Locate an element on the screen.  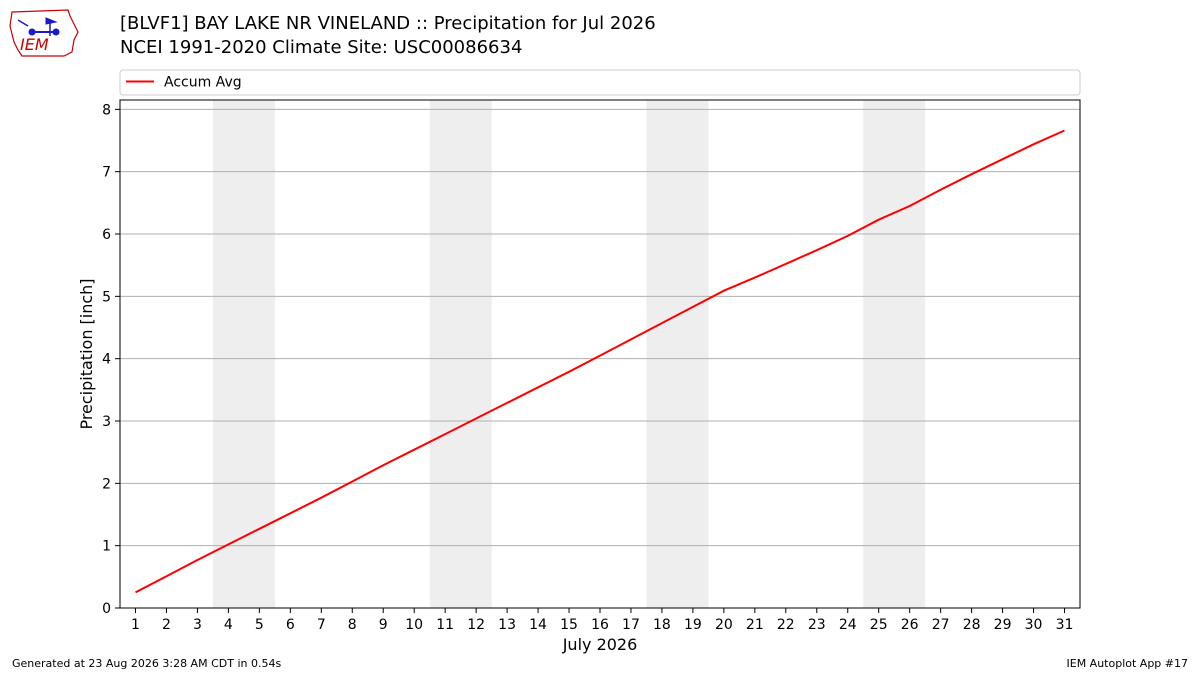
x-tick-label: 7 is located at coordinates (321, 625).